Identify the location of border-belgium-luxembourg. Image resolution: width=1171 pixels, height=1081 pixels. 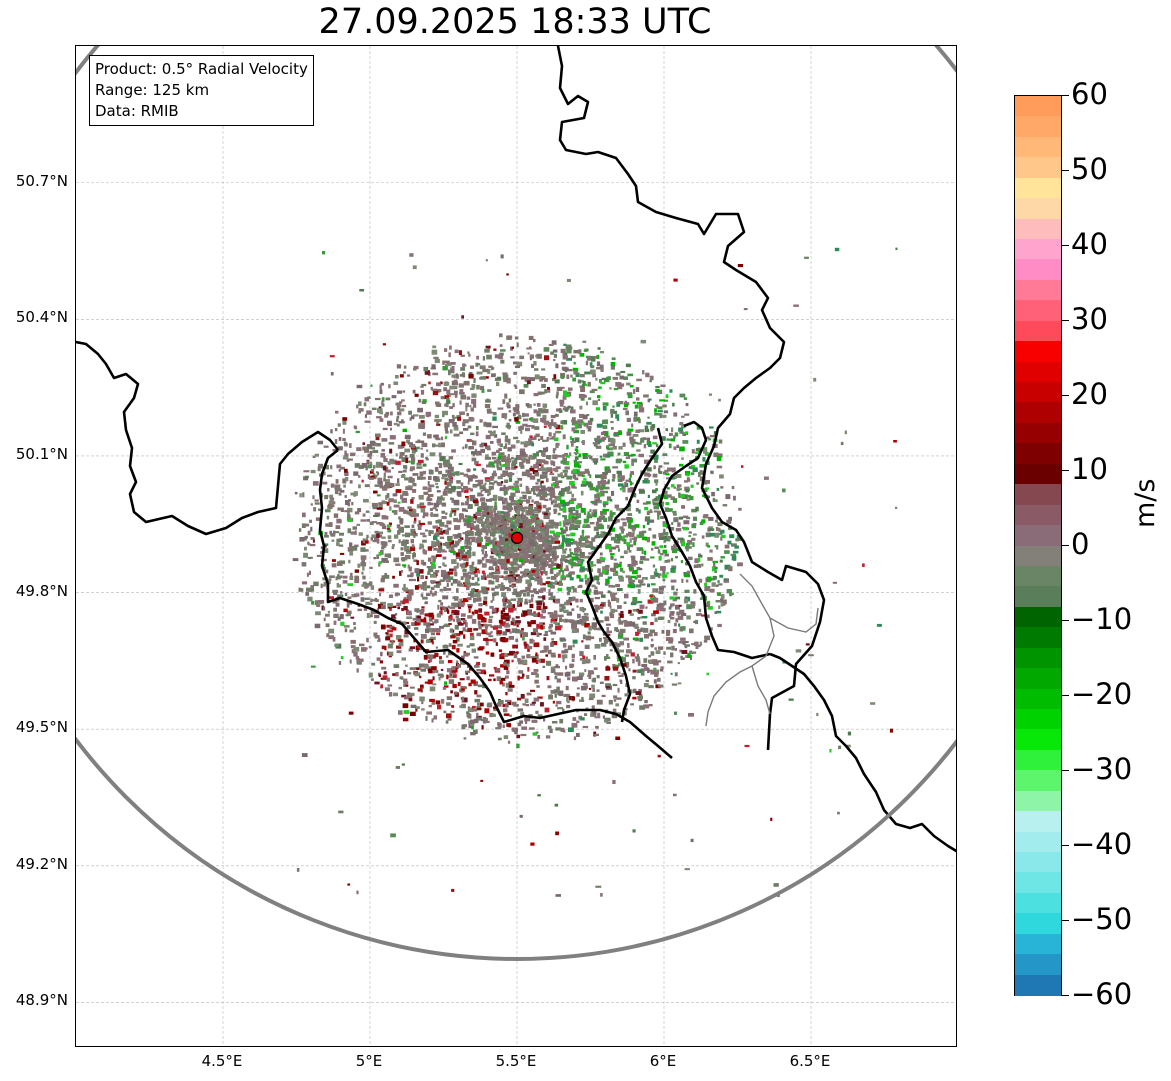
(495, 603).